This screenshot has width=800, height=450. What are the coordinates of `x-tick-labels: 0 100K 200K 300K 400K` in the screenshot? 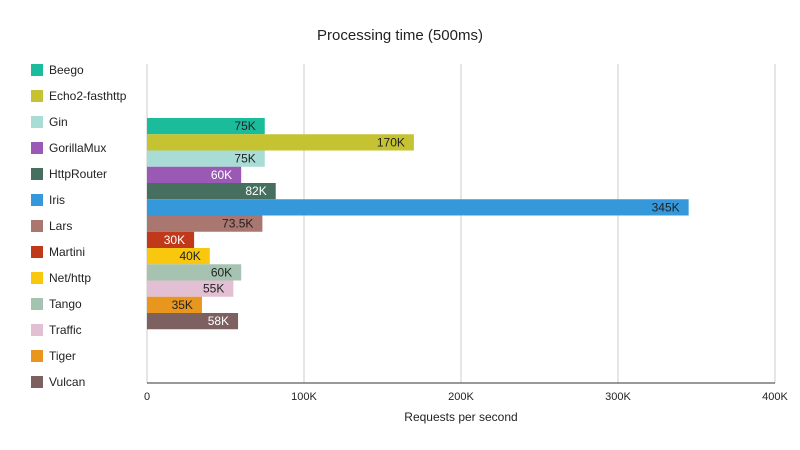 It's located at (466, 397).